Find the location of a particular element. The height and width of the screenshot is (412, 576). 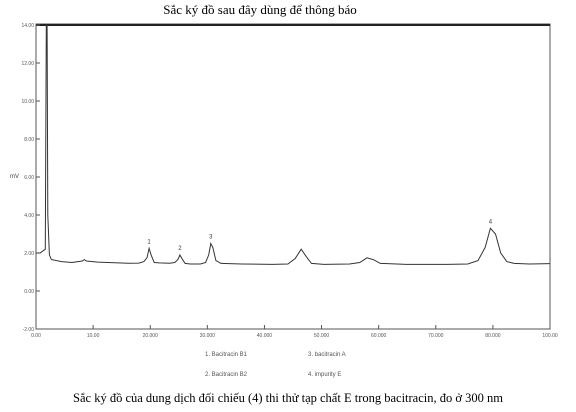

x-tick-label: 20.000 is located at coordinates (151, 336).